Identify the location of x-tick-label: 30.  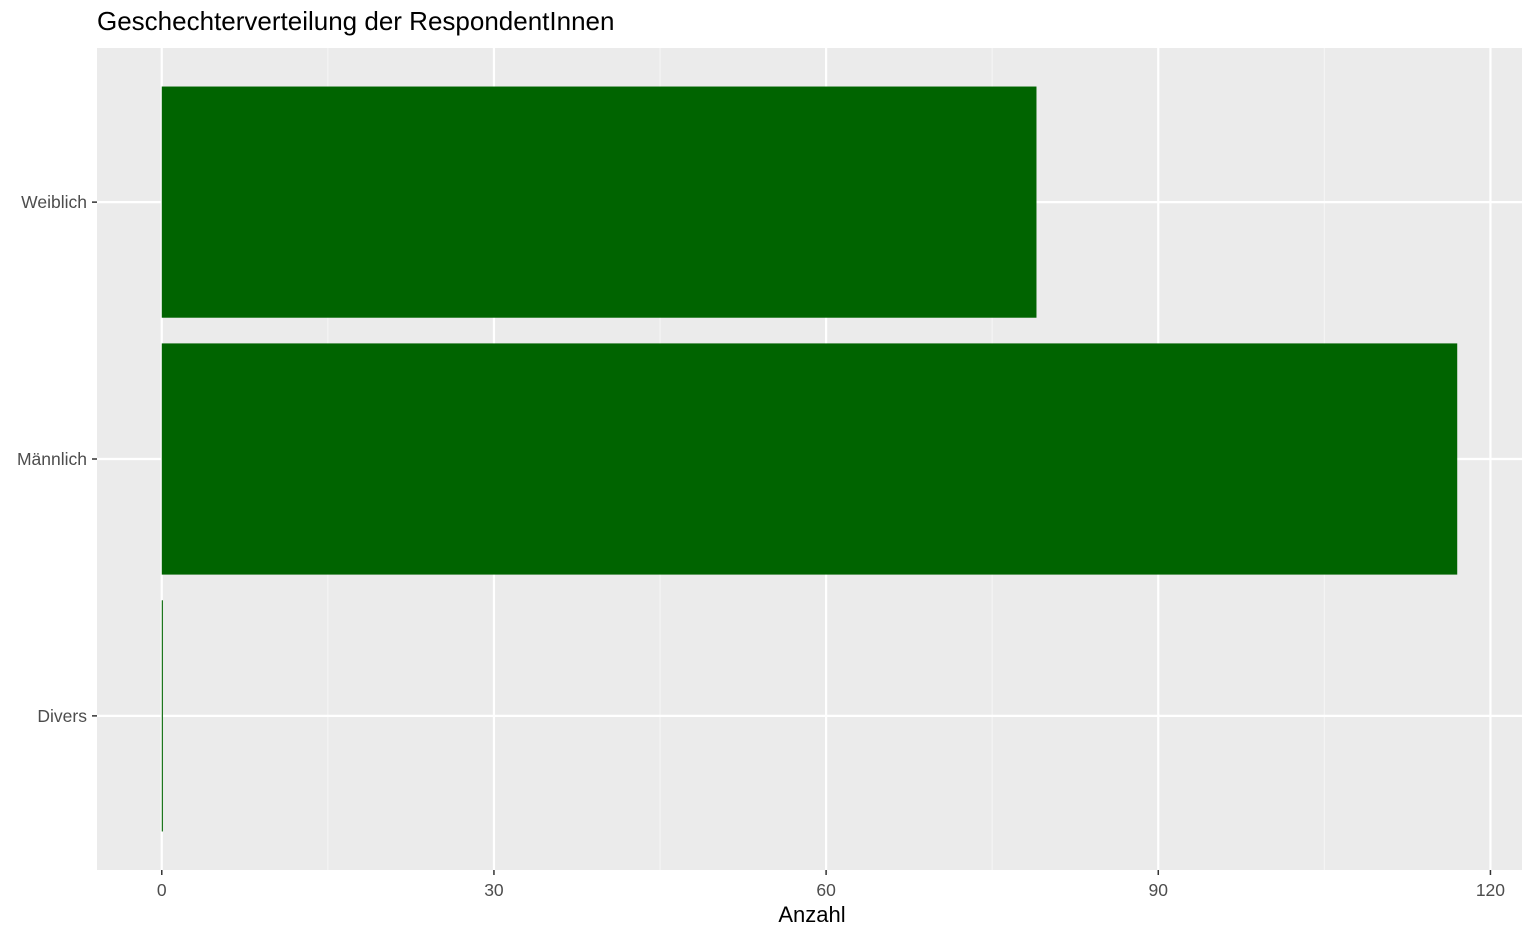
(494, 890).